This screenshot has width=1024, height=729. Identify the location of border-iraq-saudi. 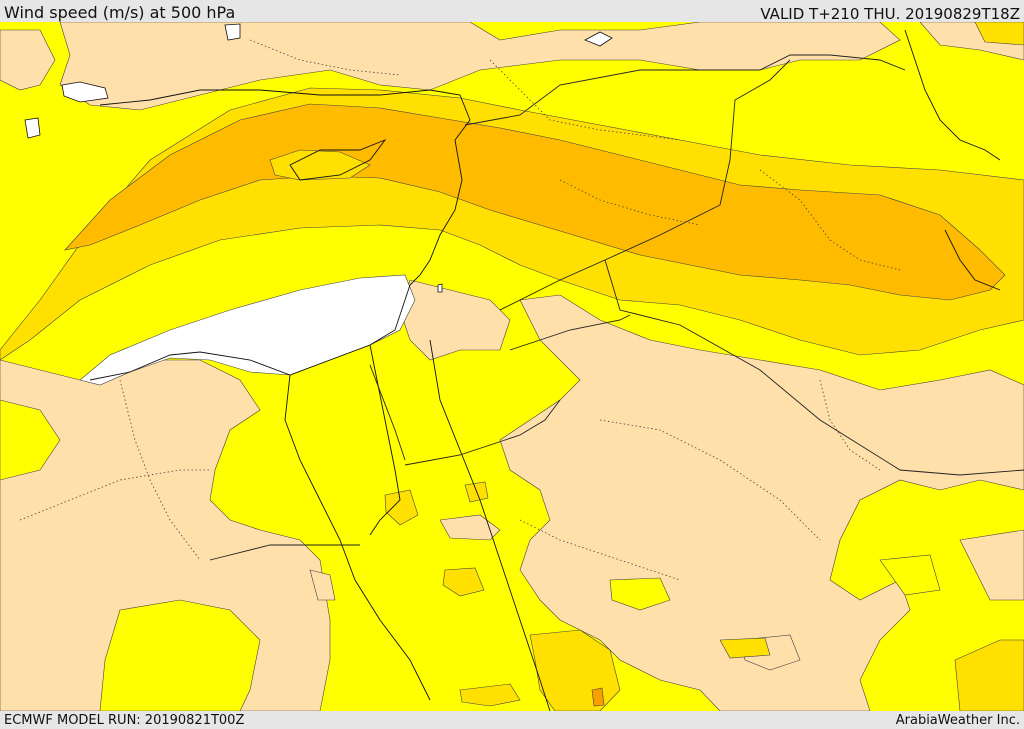
(814, 367).